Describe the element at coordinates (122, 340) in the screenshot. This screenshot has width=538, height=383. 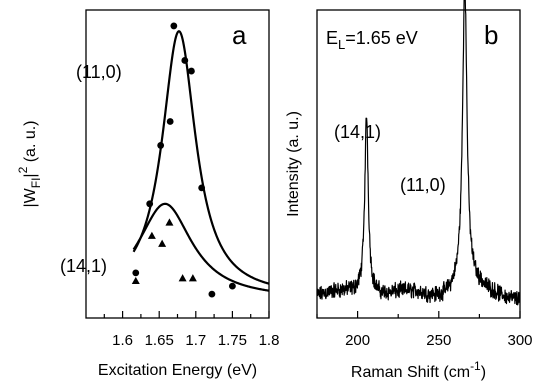
I see `x-tick-label-a-1-6: 1.6` at that location.